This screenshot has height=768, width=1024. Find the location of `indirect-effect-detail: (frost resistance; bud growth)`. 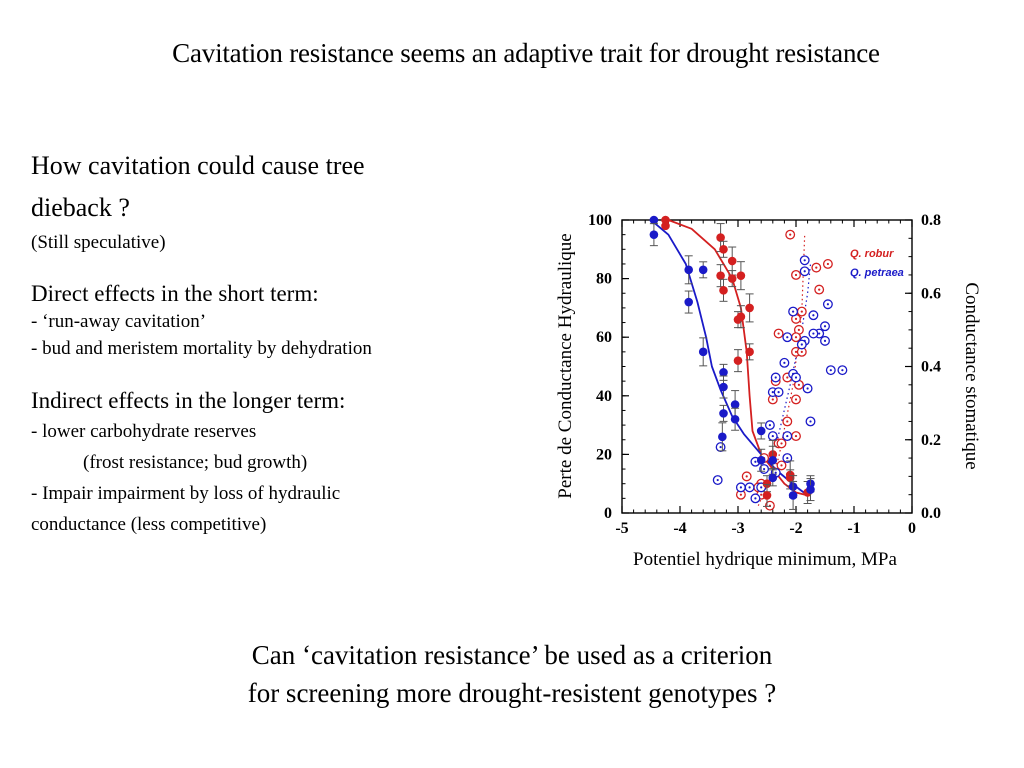

indirect-effect-detail: (frost resistance; bud growth) is located at coordinates (195, 462).